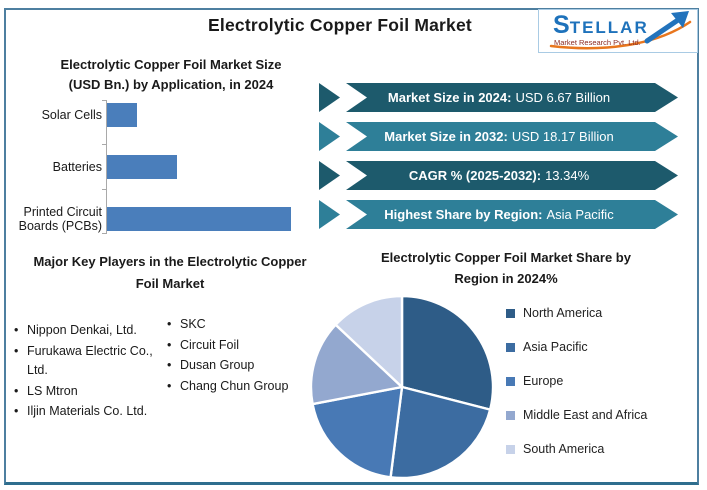 This screenshot has width=707, height=490. What do you see at coordinates (247, 325) in the screenshot?
I see `key-player-item: • SKC` at bounding box center [247, 325].